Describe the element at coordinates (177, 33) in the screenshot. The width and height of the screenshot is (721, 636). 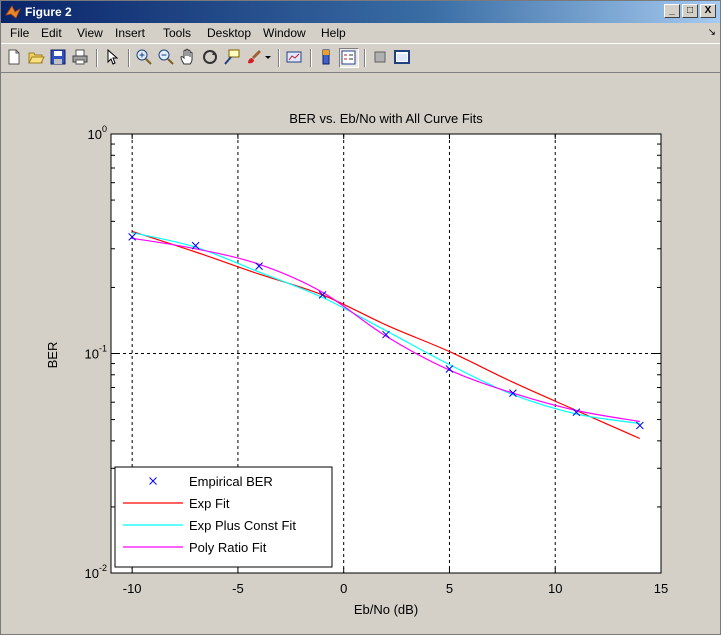
I see `menu-tools: Tools` at that location.